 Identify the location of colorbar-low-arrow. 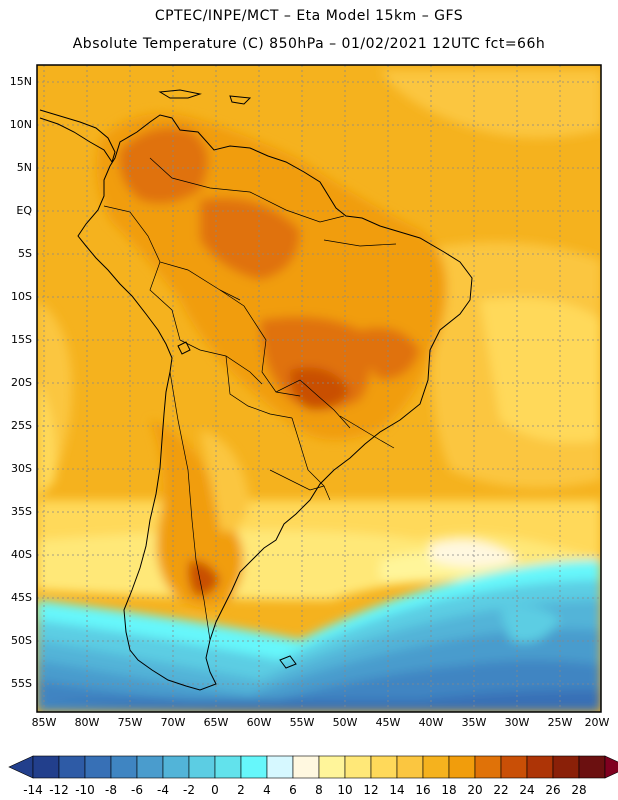
(21, 767).